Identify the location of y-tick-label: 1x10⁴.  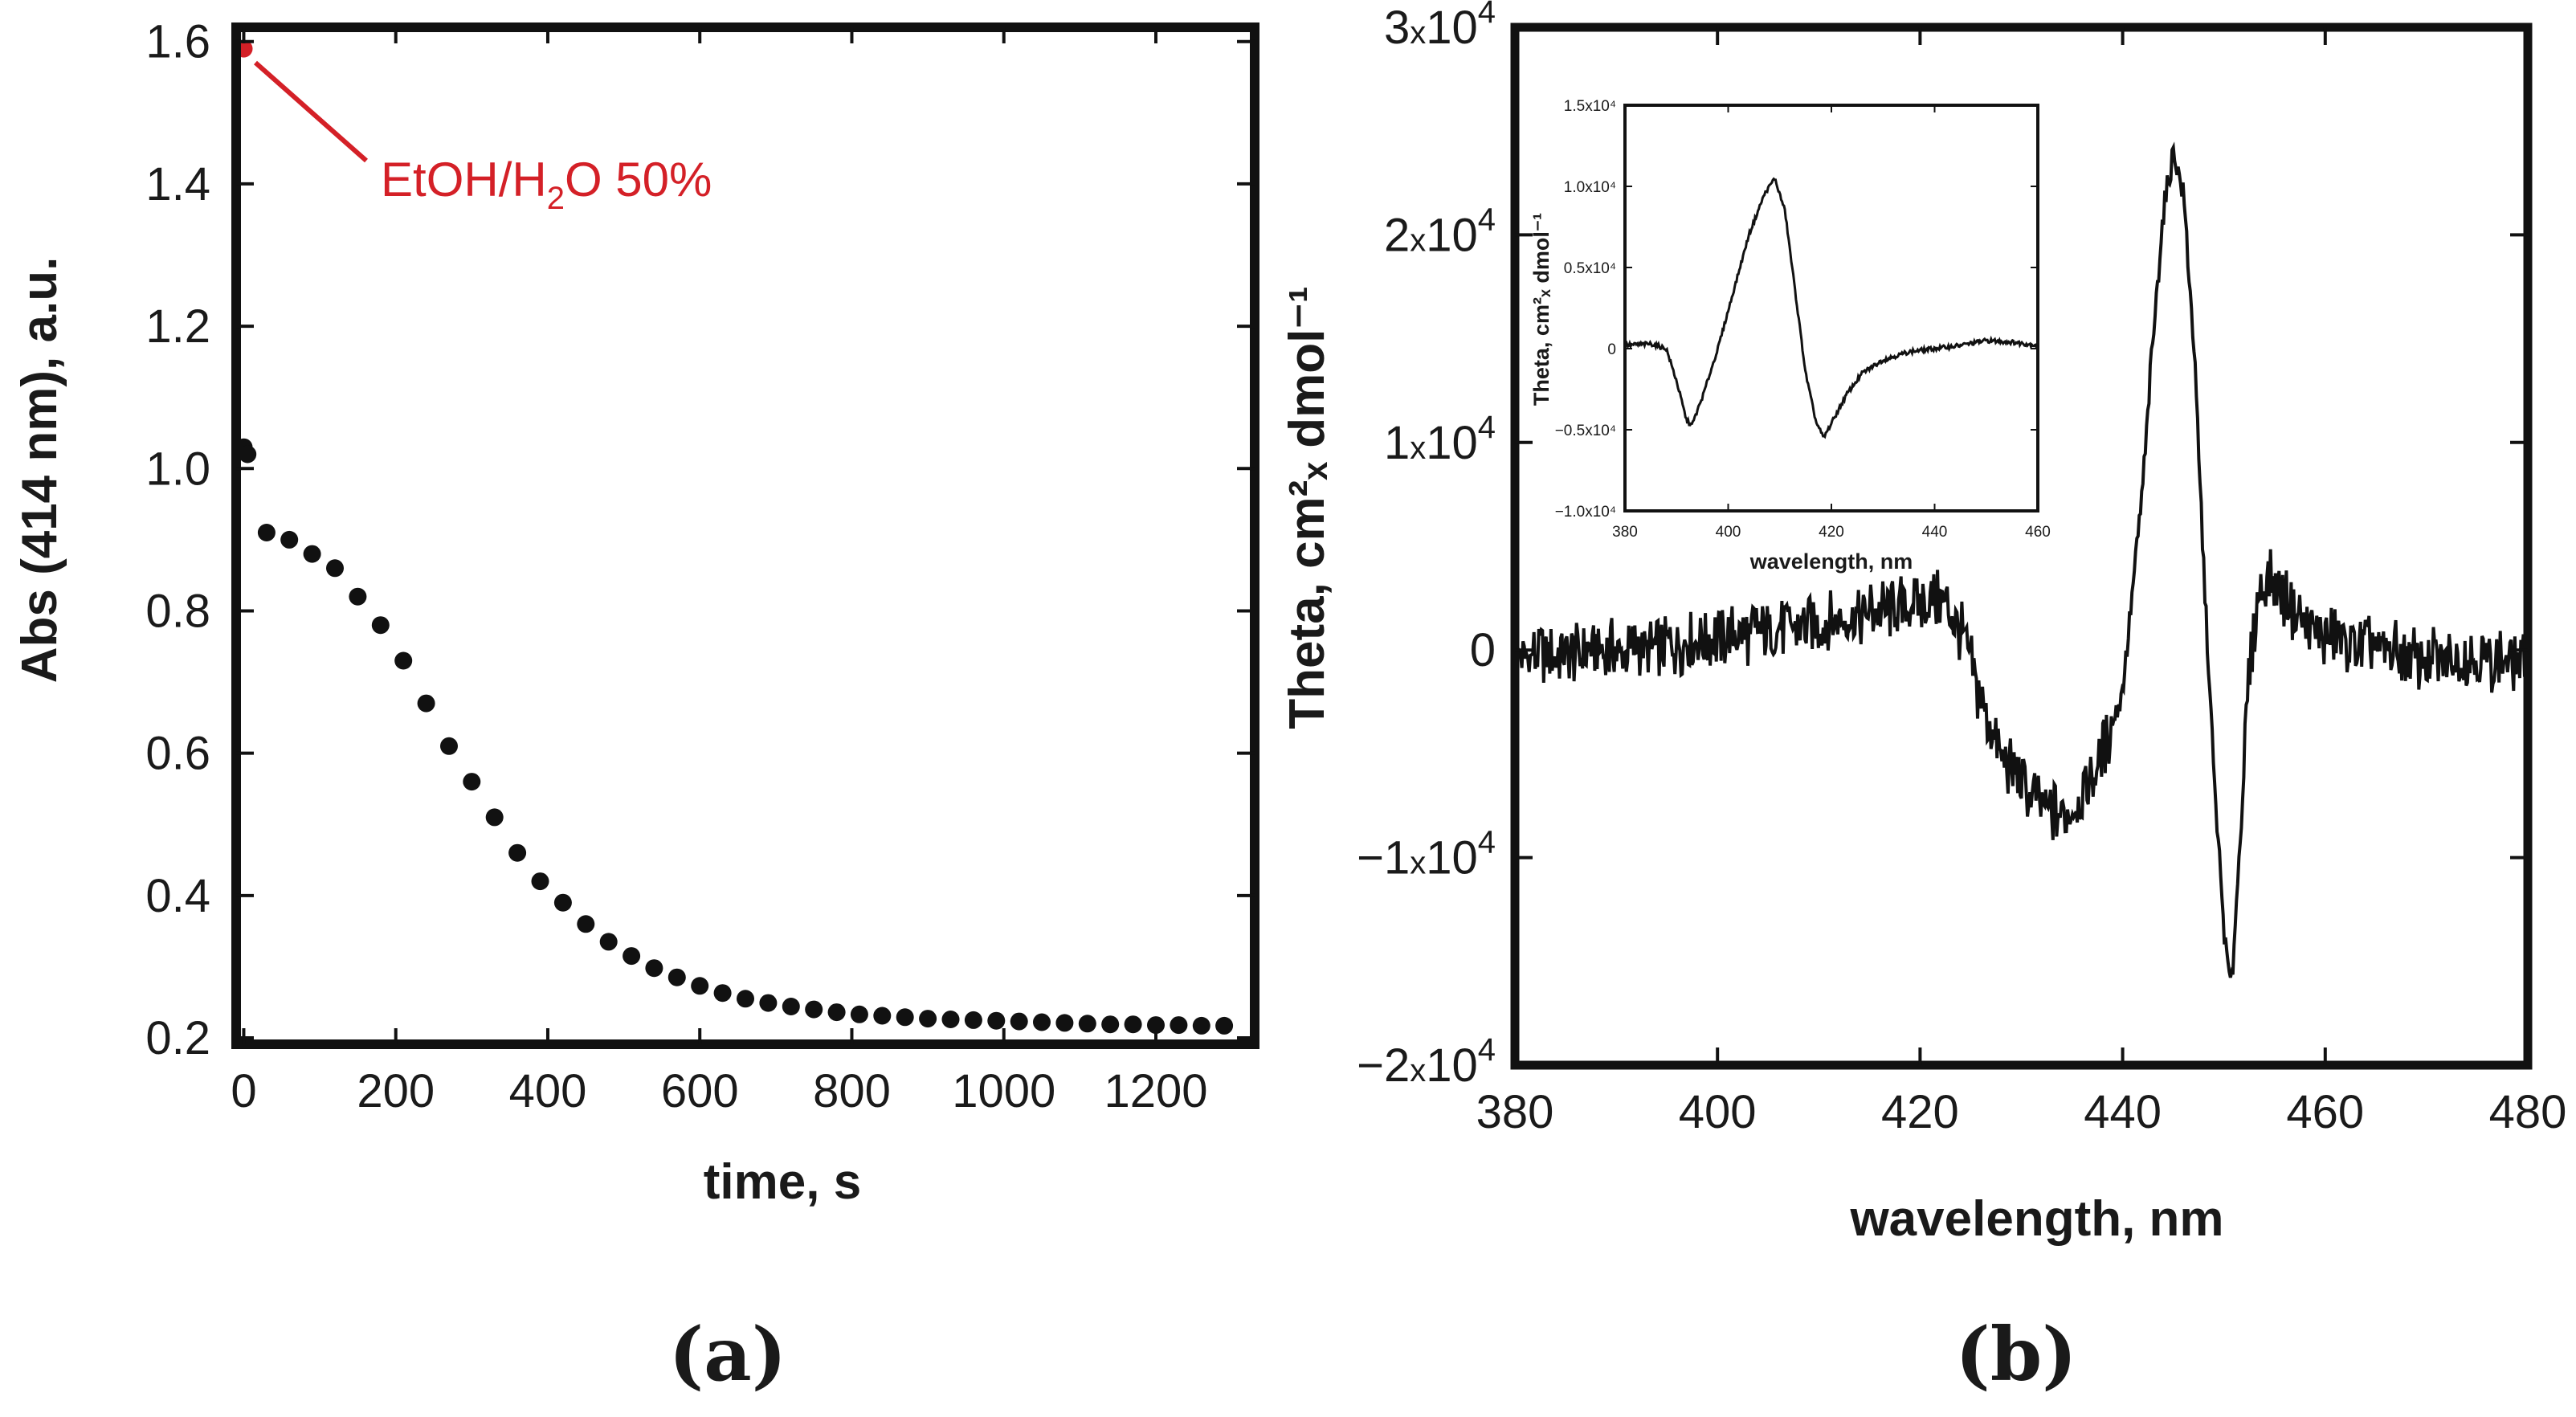
(1440, 439).